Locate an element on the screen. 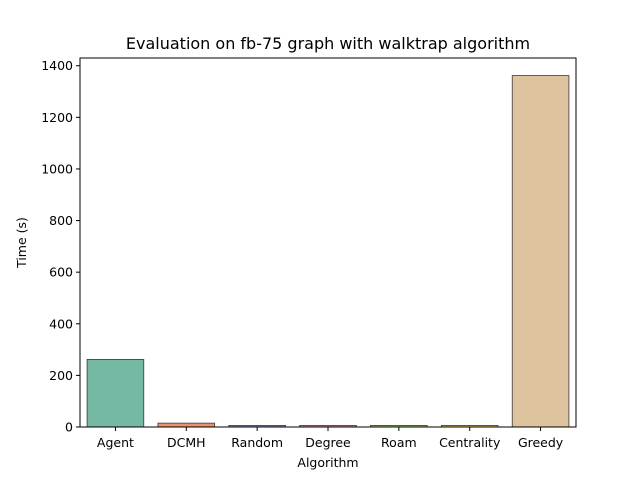 Image resolution: width=640 pixels, height=480 pixels. x-axis-label: Algorithm is located at coordinates (327, 462).